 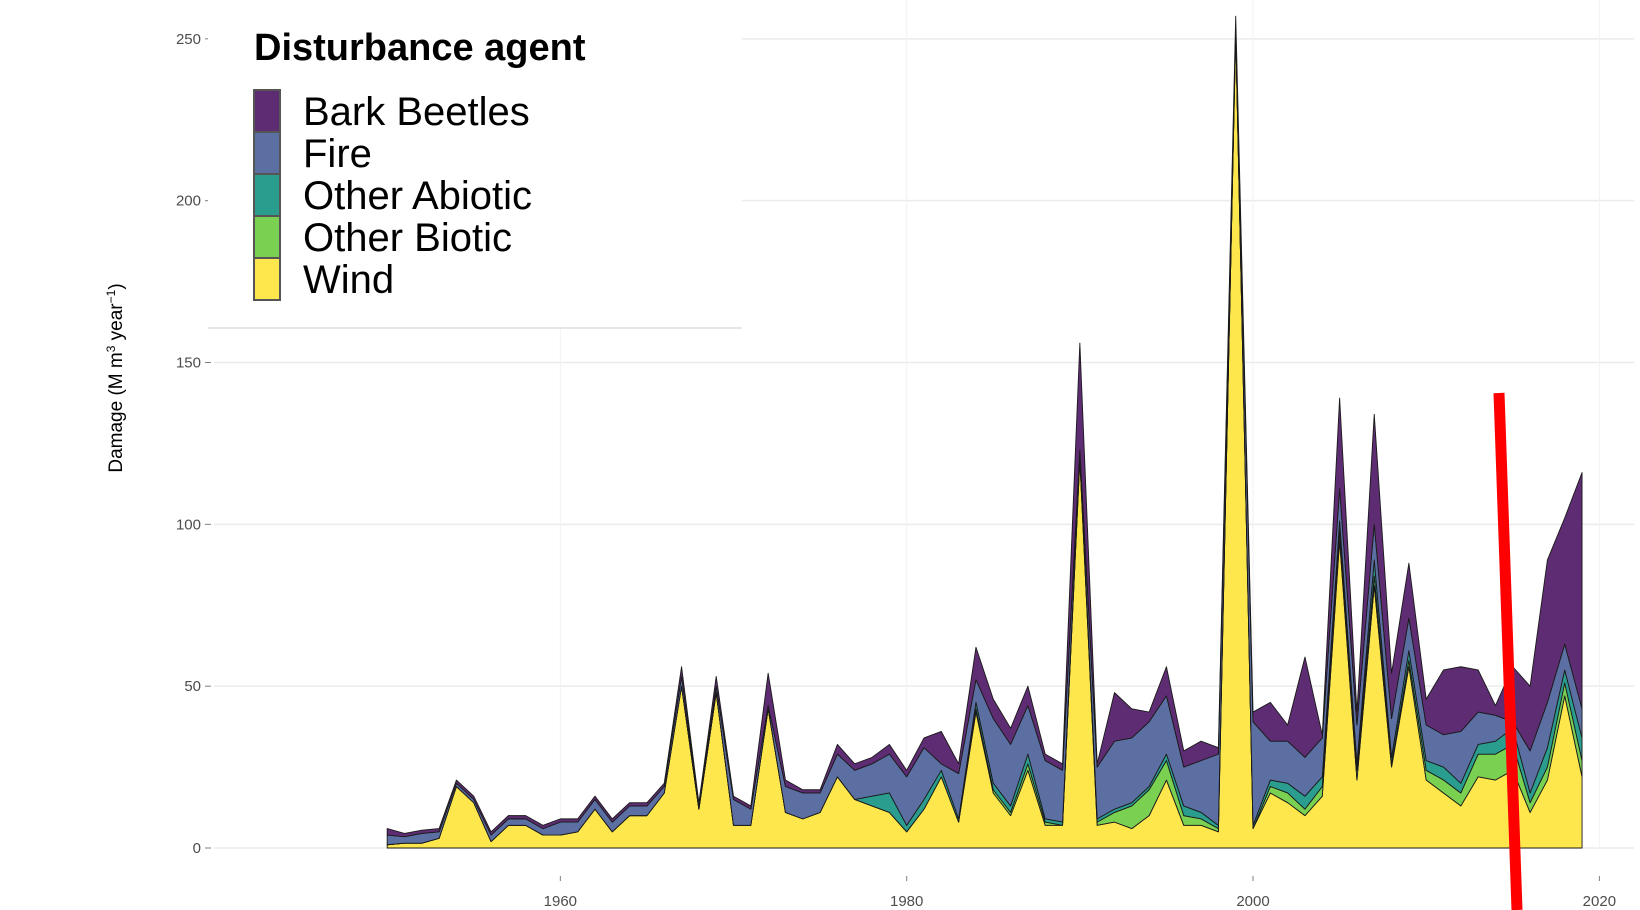 I want to click on y-axis-title: Damage (M m3 year−1), so click(x=115, y=377).